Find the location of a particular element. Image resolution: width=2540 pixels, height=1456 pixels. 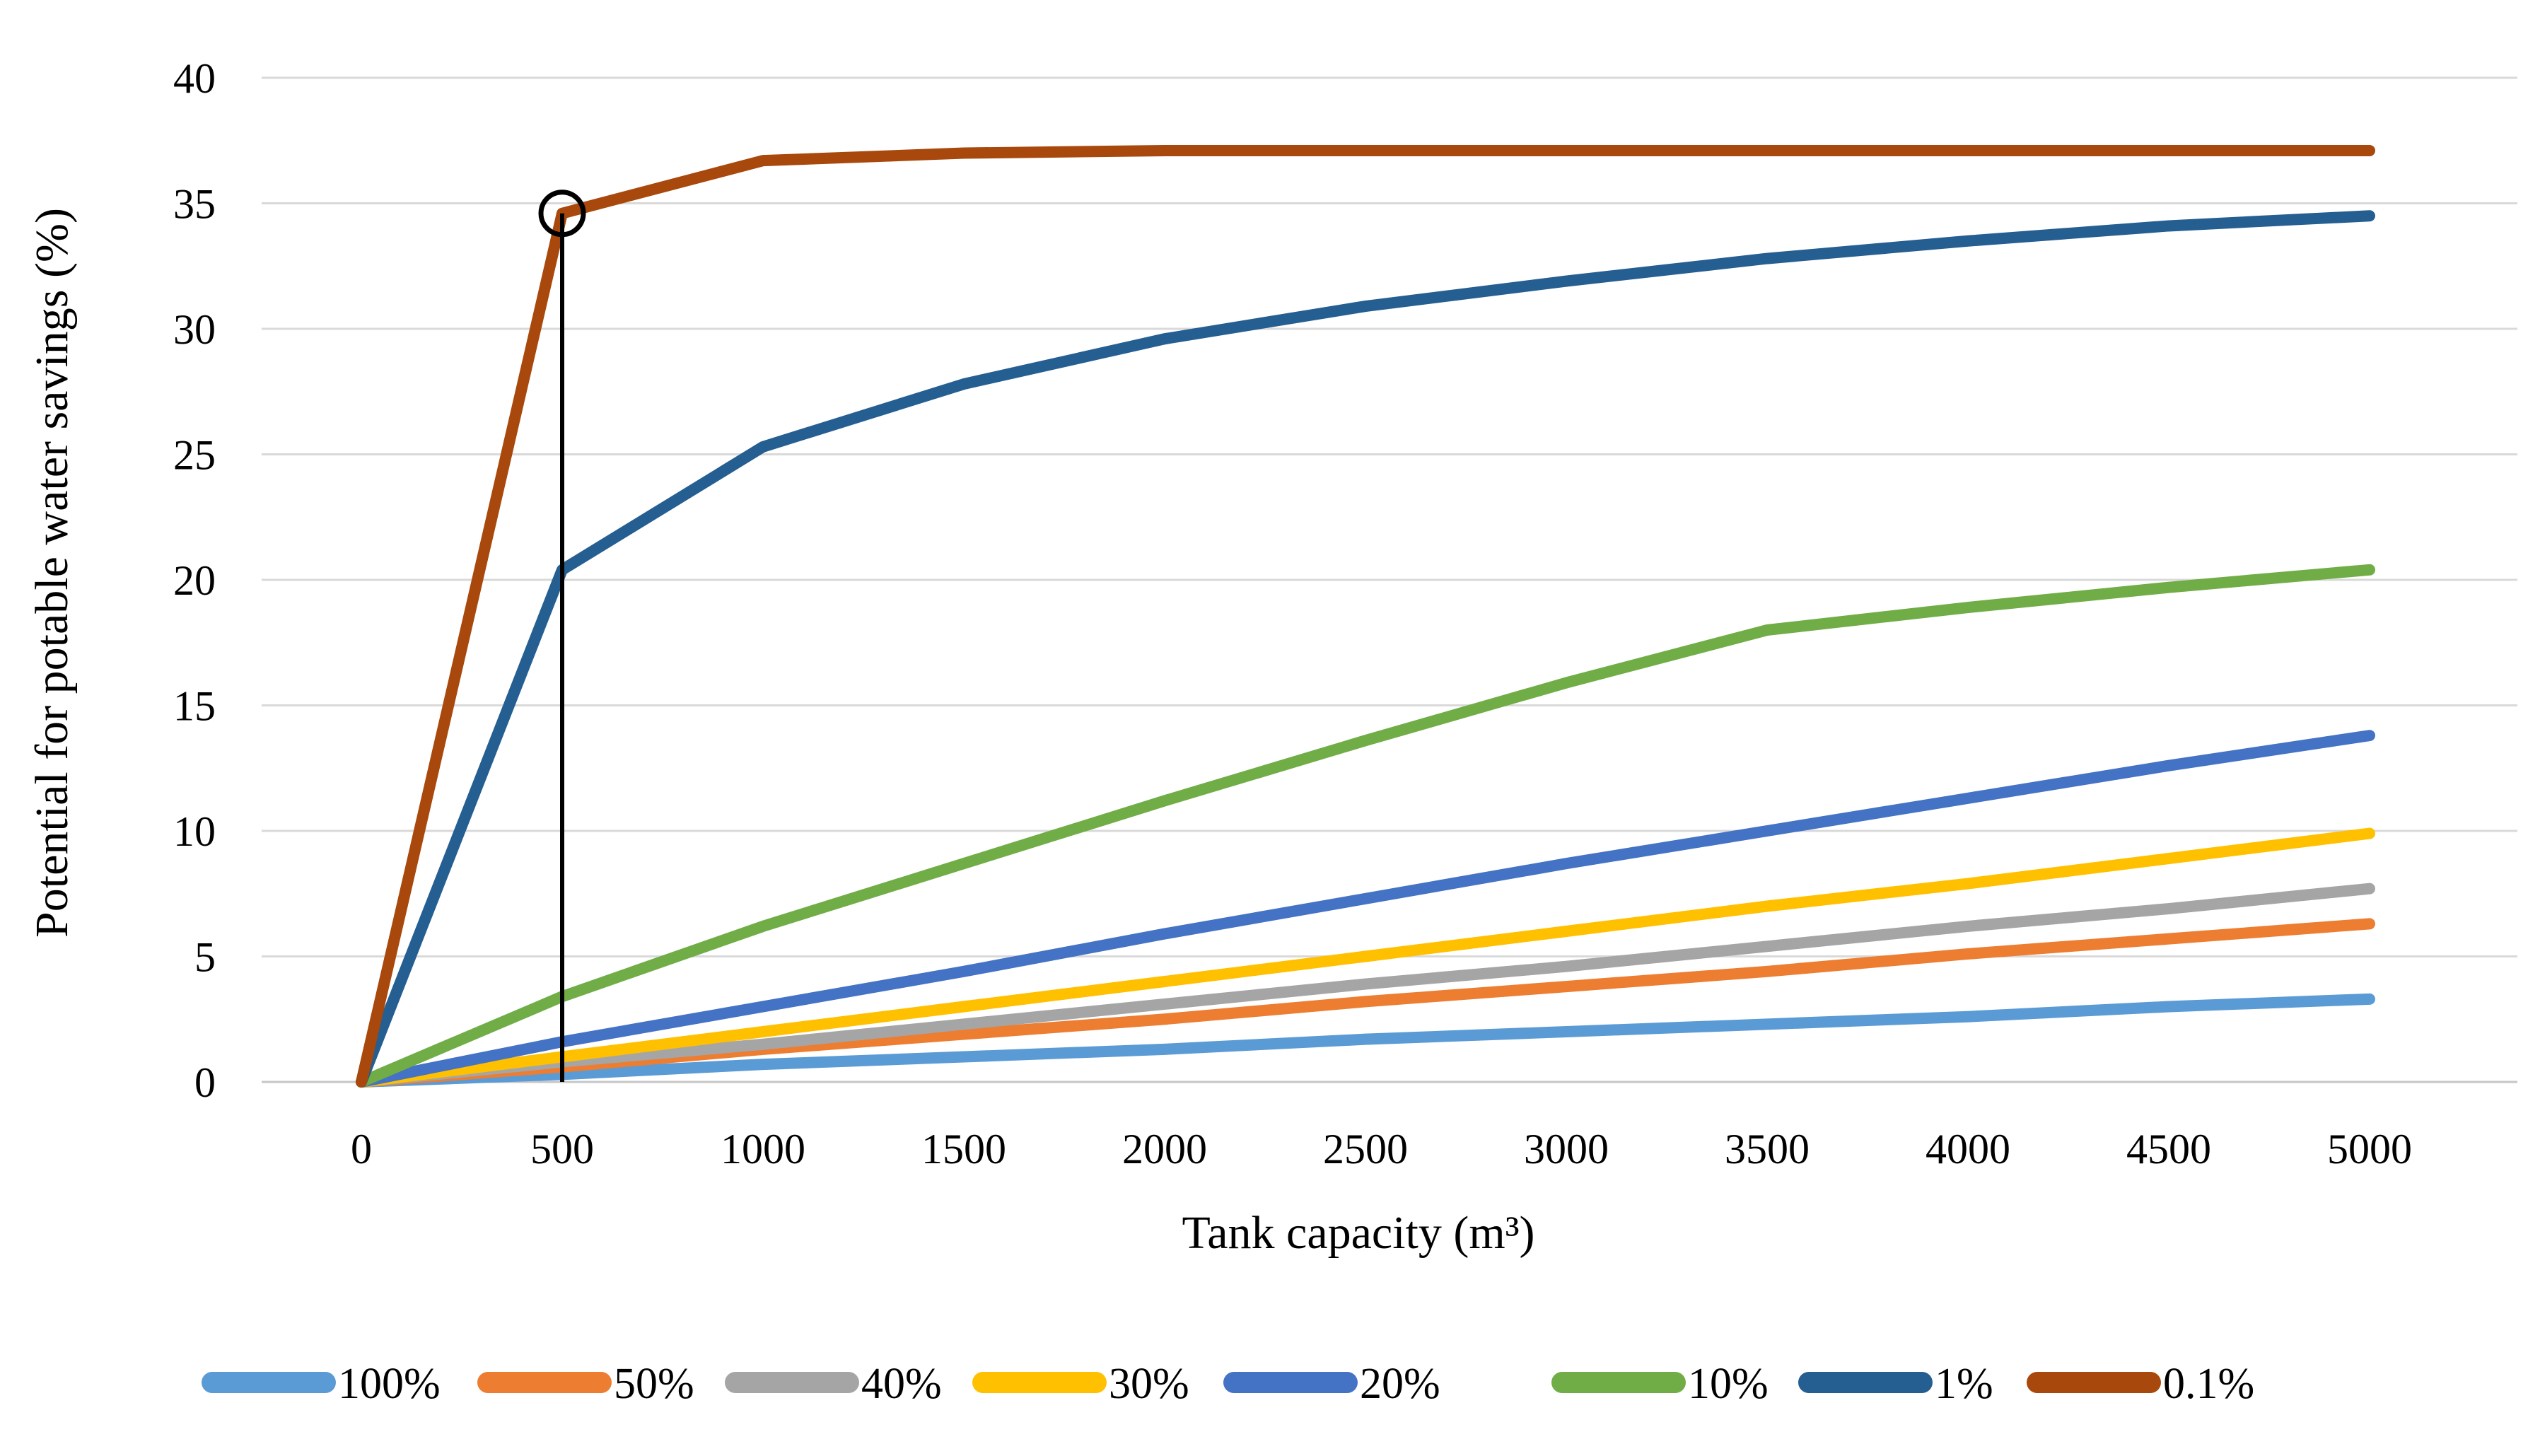

series-line-30% is located at coordinates (1365, 957).